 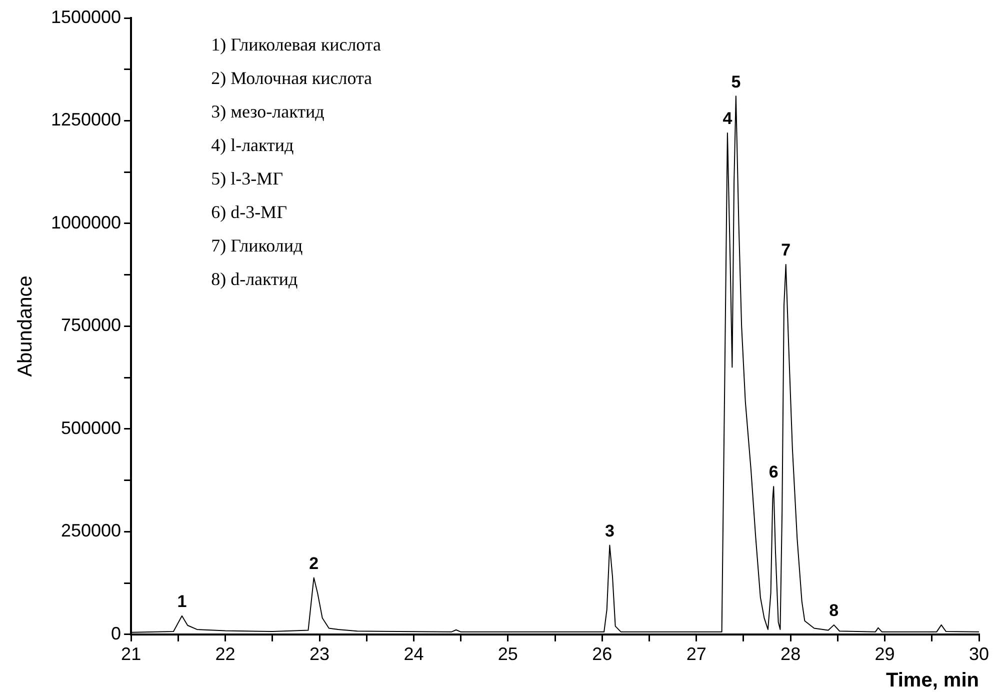 I want to click on x-tick-label: 24, so click(x=414, y=654).